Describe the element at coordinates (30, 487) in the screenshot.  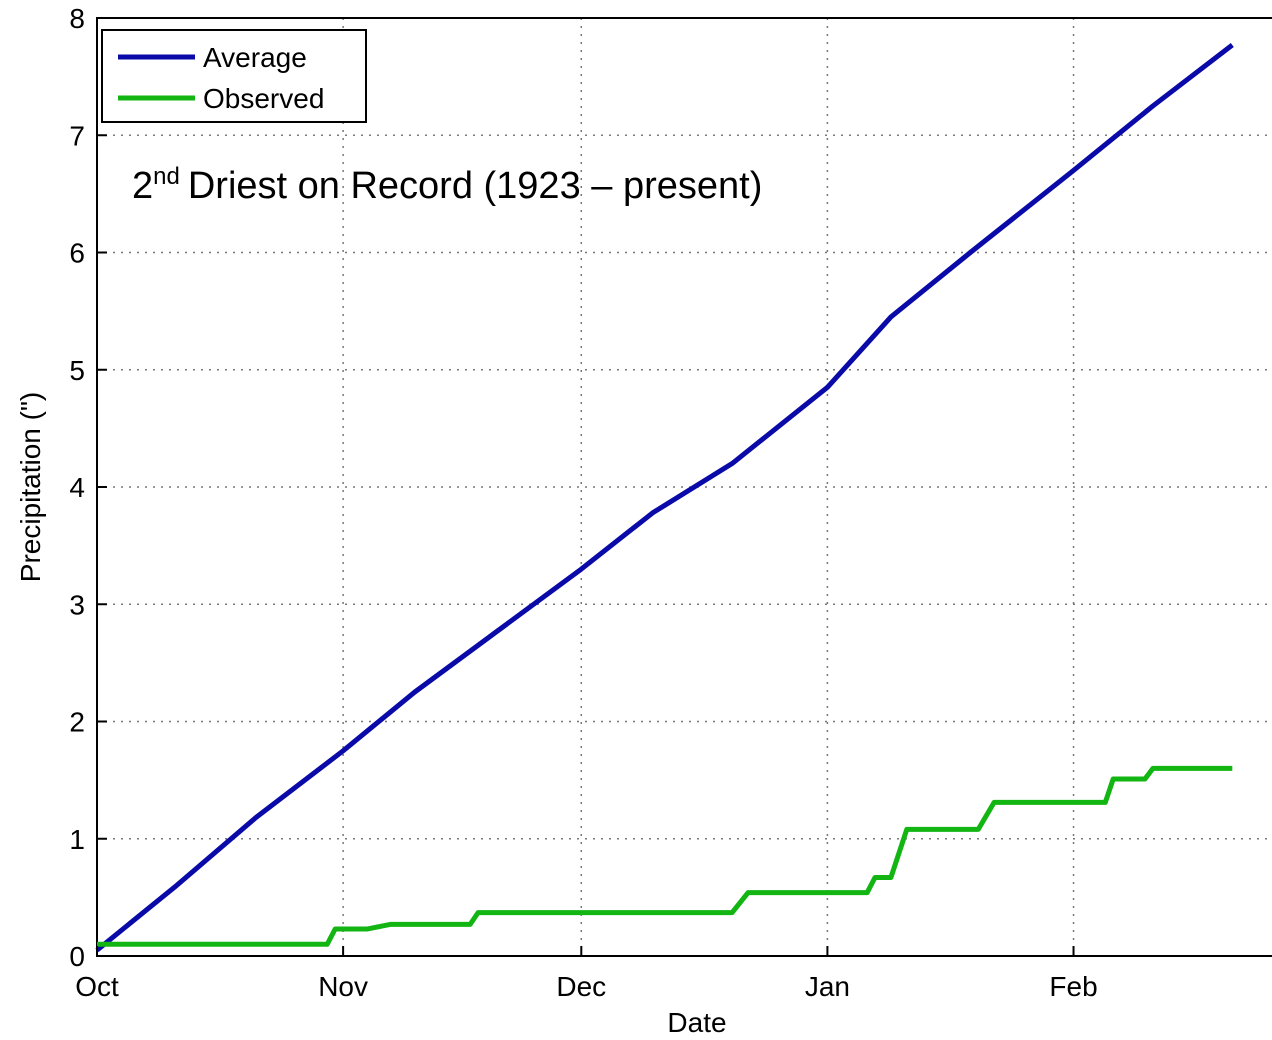
I see `y-axis-label: Precipitation (")` at that location.